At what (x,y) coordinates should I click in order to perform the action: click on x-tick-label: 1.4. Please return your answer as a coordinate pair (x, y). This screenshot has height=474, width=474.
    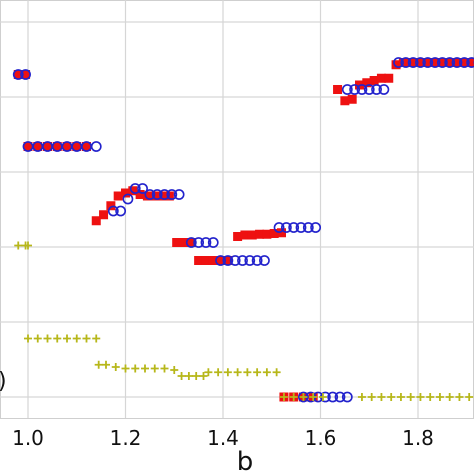
    Looking at the image, I should click on (223, 438).